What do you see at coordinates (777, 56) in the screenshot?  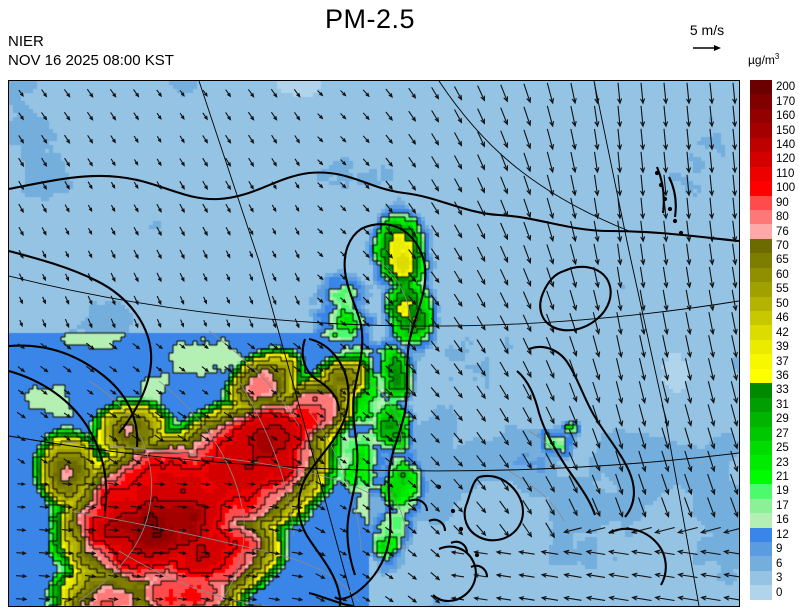 I see `colorbar-unit-exponent: 3` at bounding box center [777, 56].